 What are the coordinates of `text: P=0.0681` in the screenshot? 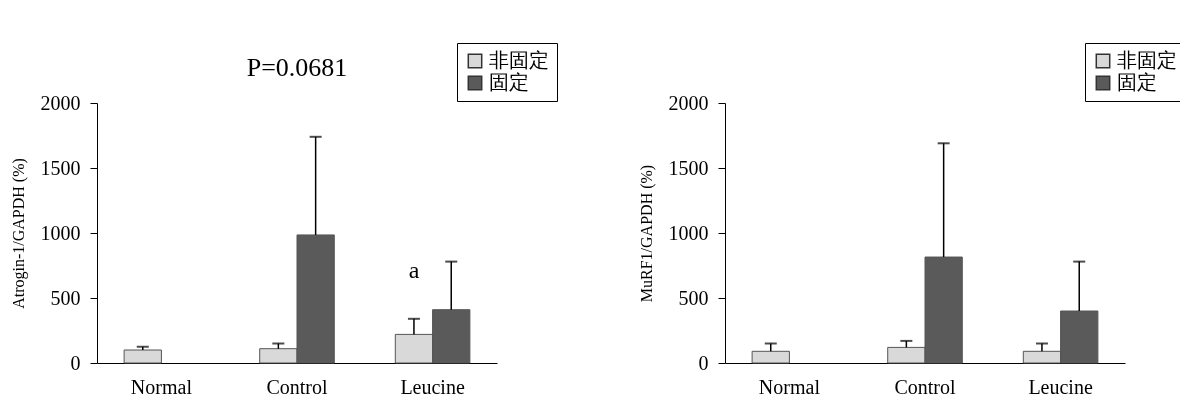 It's located at (297, 67).